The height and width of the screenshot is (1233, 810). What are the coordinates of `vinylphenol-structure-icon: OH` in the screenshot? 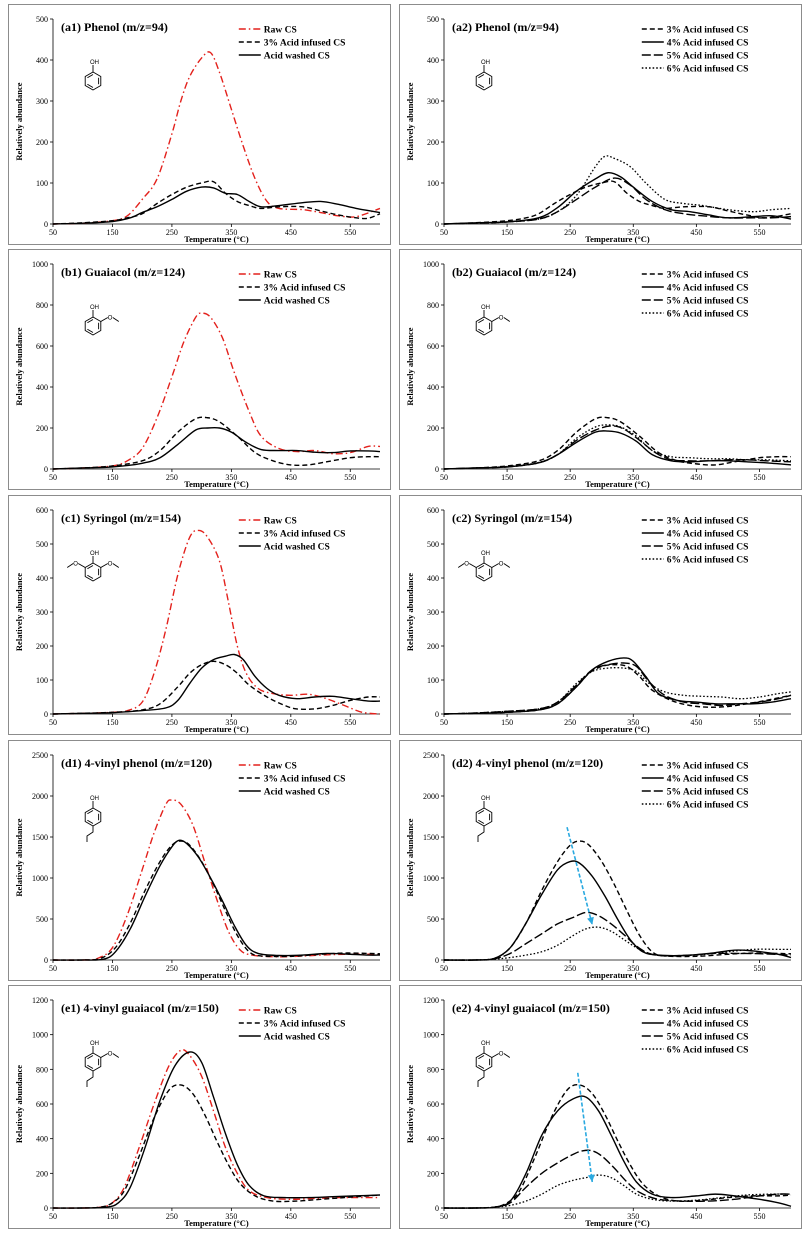 It's located at (93, 819).